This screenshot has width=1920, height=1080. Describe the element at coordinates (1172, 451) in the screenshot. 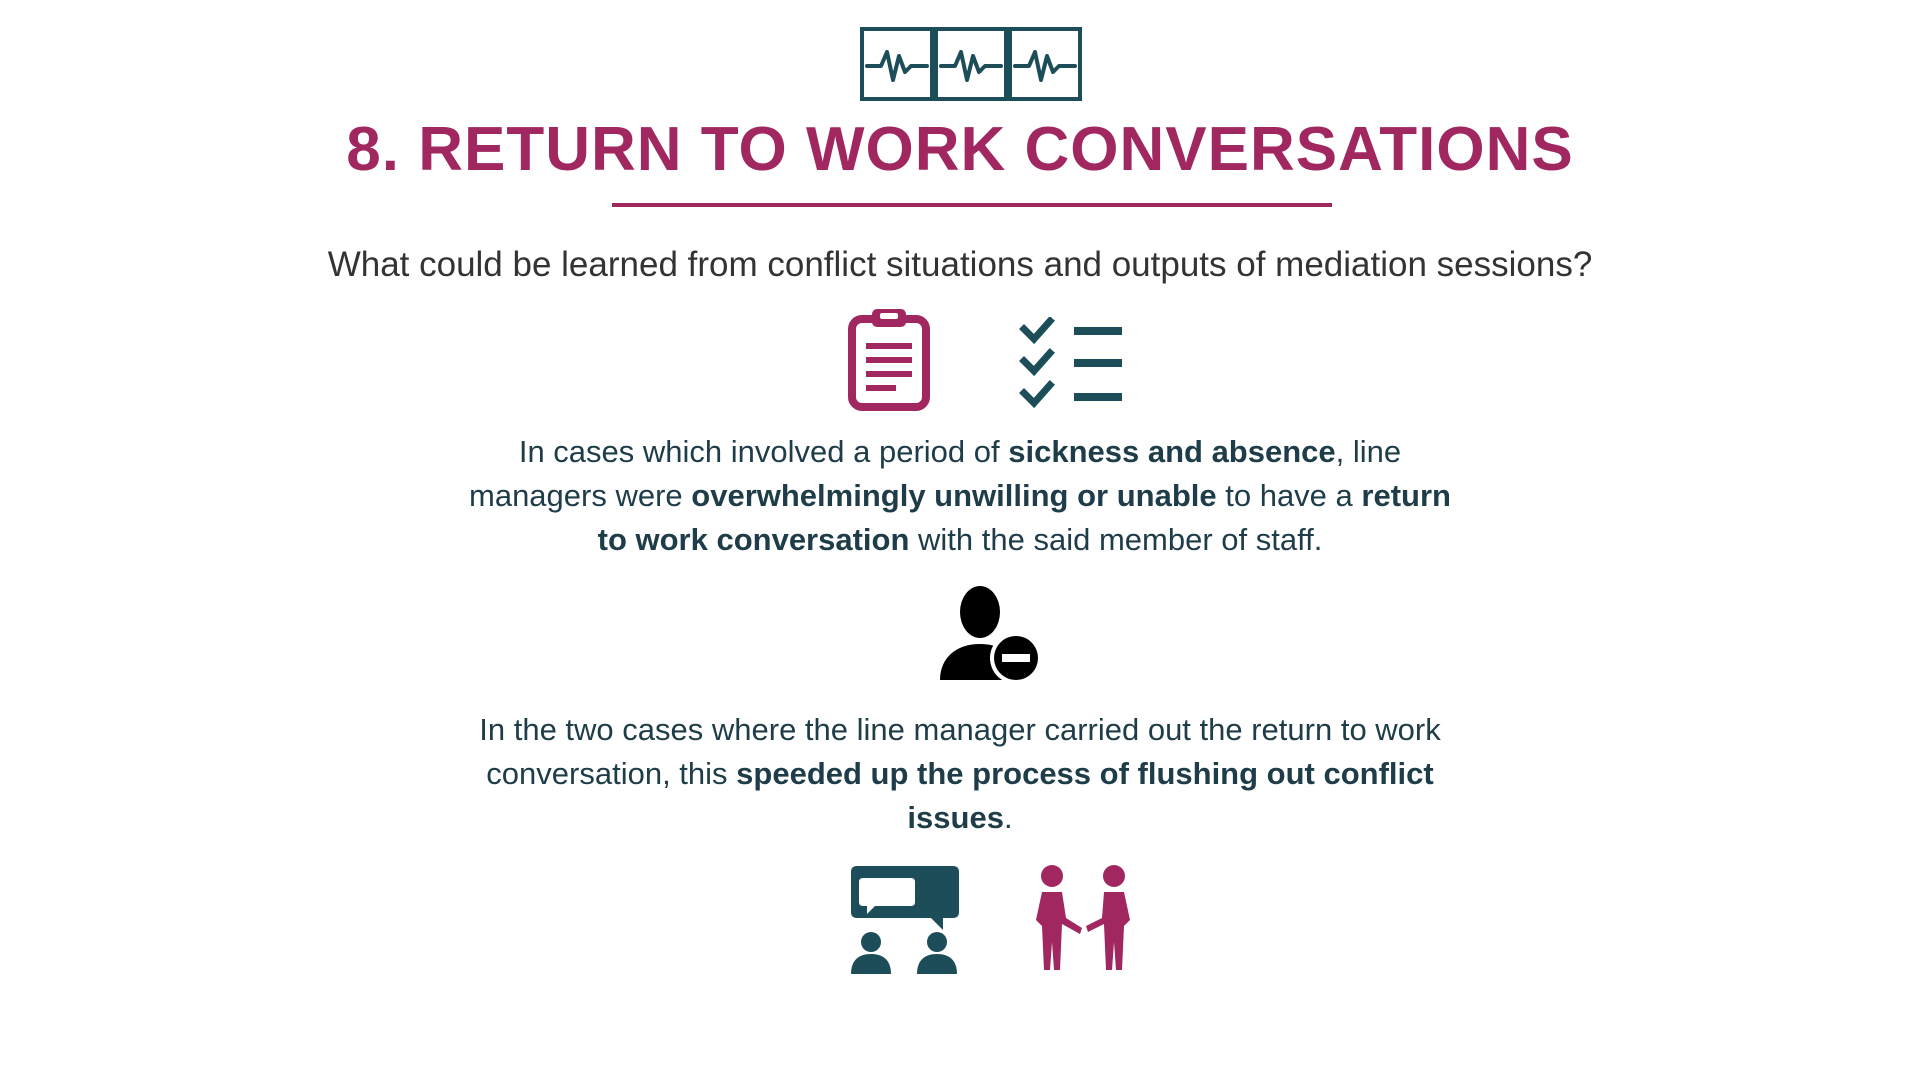

I see `para1-bold-1: sickness and absence` at that location.